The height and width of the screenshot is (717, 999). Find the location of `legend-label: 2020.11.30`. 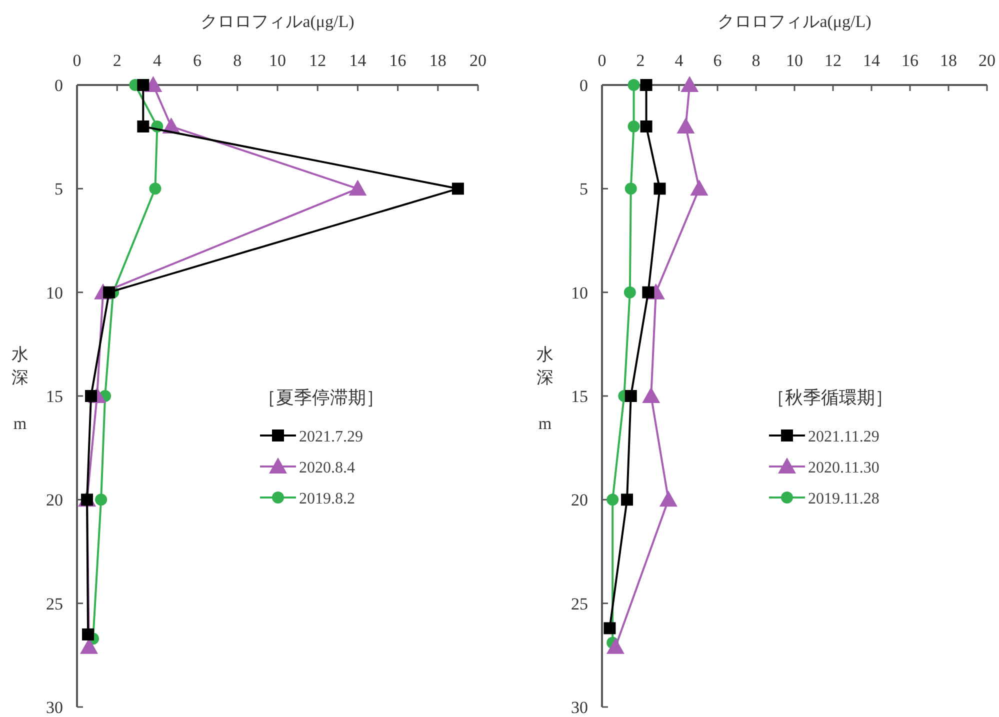

legend-label: 2020.11.30 is located at coordinates (844, 468).